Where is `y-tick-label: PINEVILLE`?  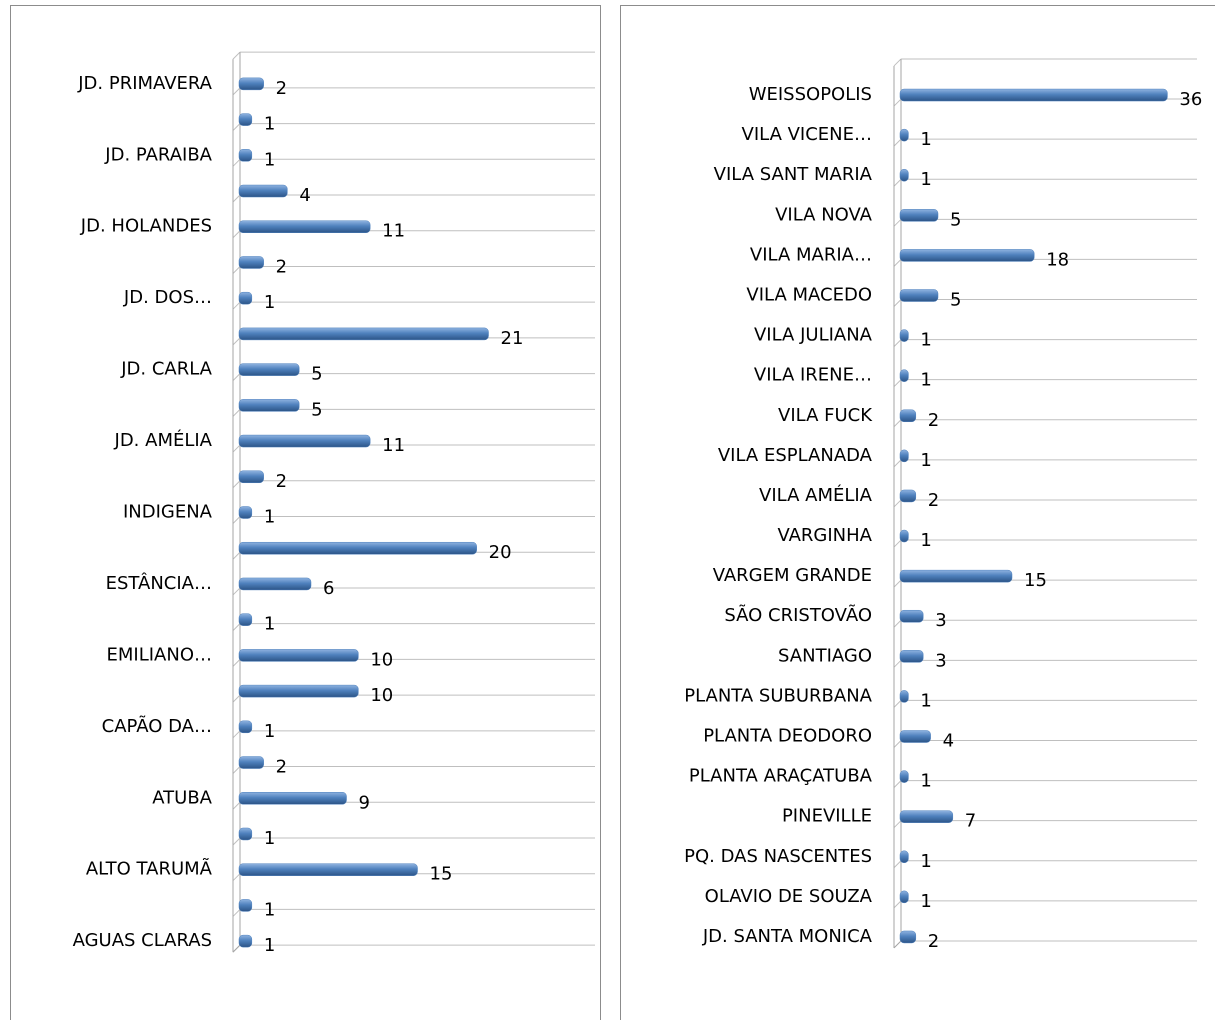 y-tick-label: PINEVILLE is located at coordinates (827, 816).